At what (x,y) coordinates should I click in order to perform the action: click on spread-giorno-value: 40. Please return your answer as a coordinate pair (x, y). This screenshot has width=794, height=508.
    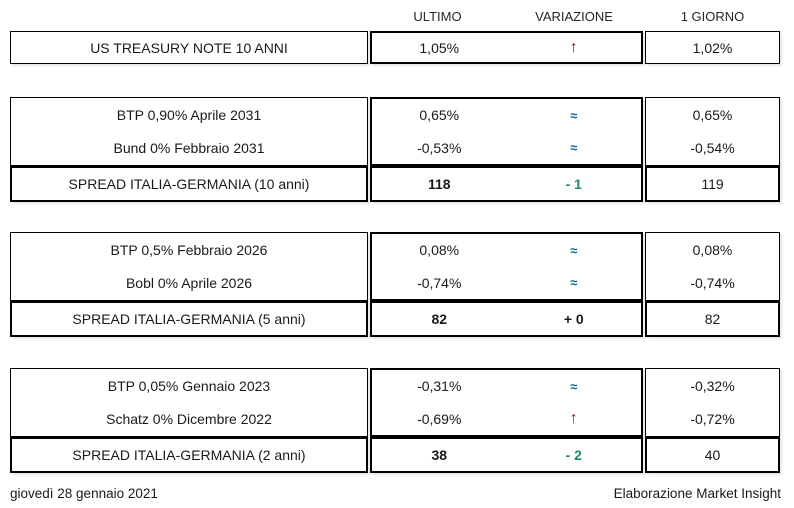
    Looking at the image, I should click on (712, 455).